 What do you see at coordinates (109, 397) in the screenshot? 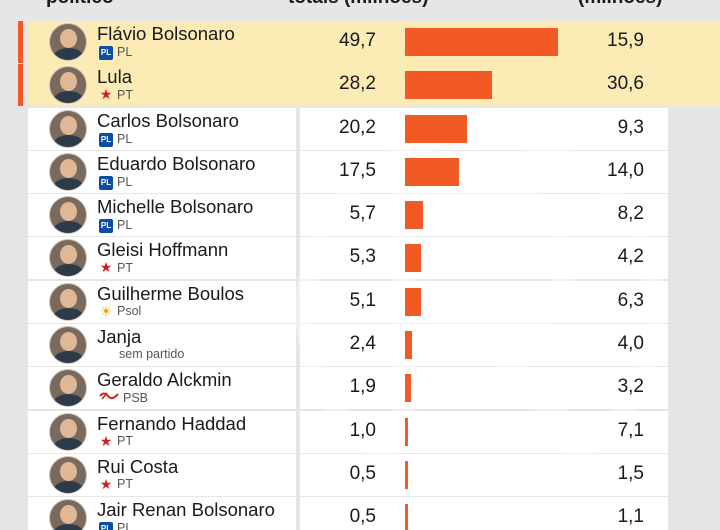
I see `psb-logo-icon` at bounding box center [109, 397].